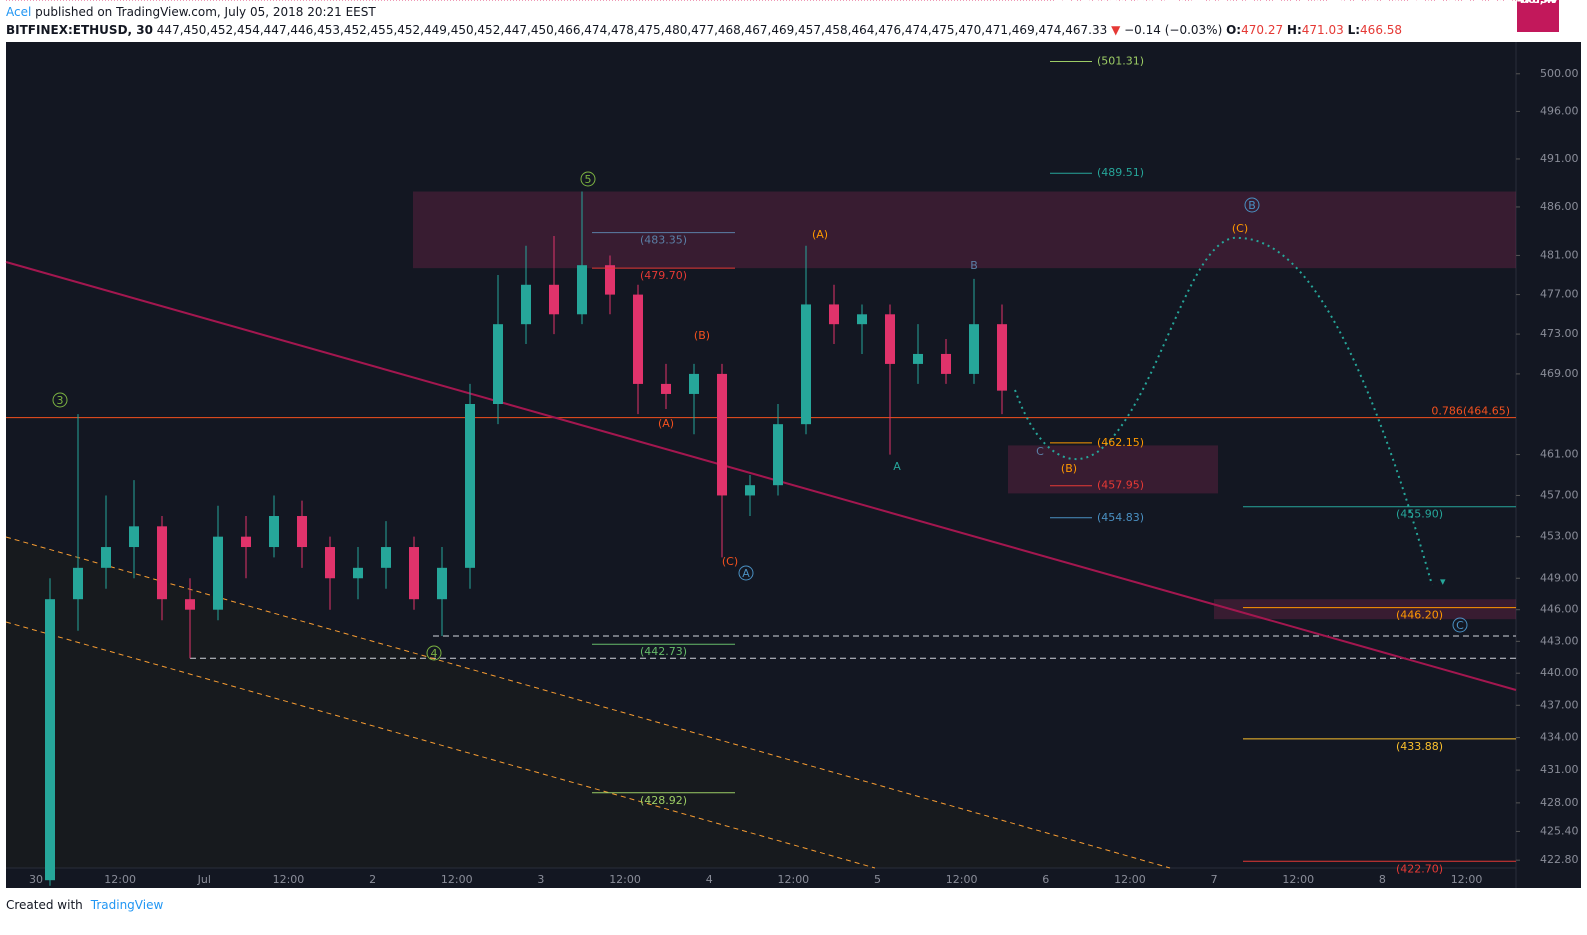 The height and width of the screenshot is (935, 1587). Describe the element at coordinates (1382, 879) in the screenshot. I see `x-tick-label: 8` at that location.